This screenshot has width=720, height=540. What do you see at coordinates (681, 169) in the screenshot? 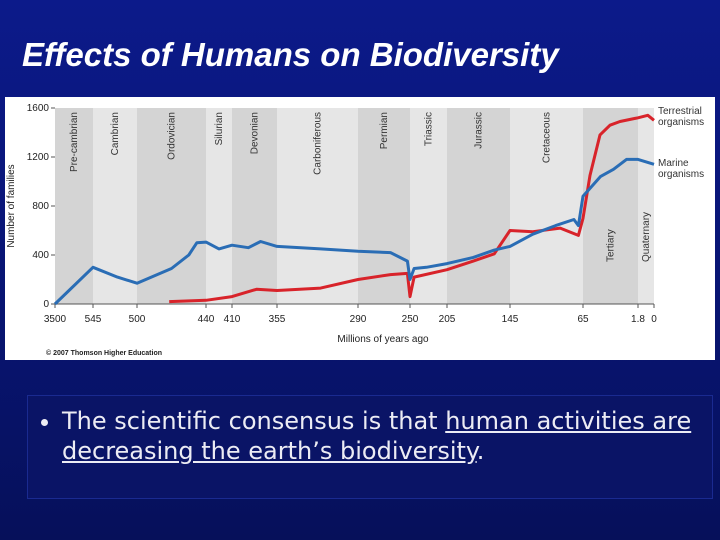
I see `series-label: Marine organisms` at bounding box center [681, 169].